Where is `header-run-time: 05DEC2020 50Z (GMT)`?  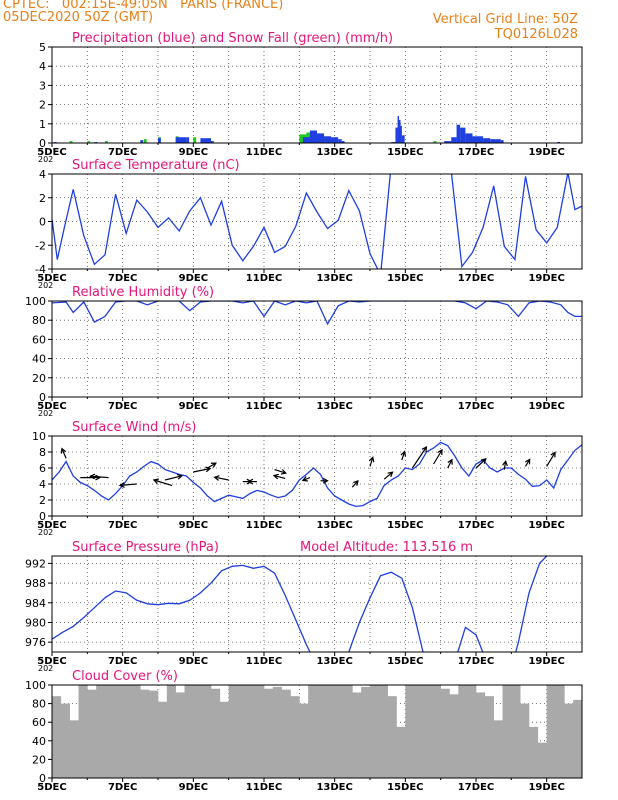
header-run-time: 05DEC2020 50Z (GMT) is located at coordinates (78, 17).